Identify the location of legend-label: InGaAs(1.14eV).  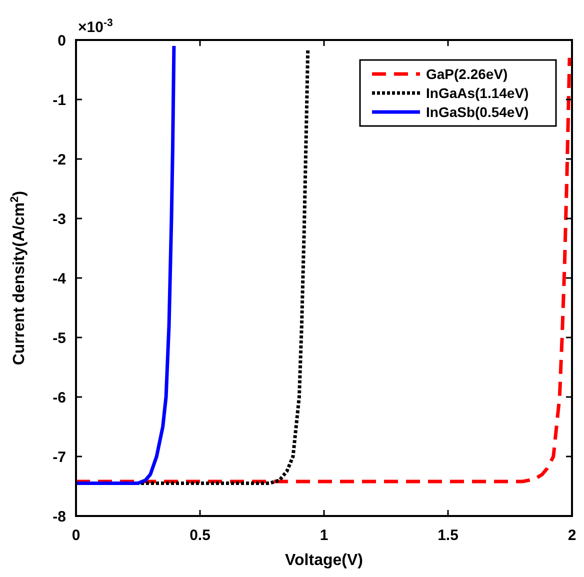
(477, 92).